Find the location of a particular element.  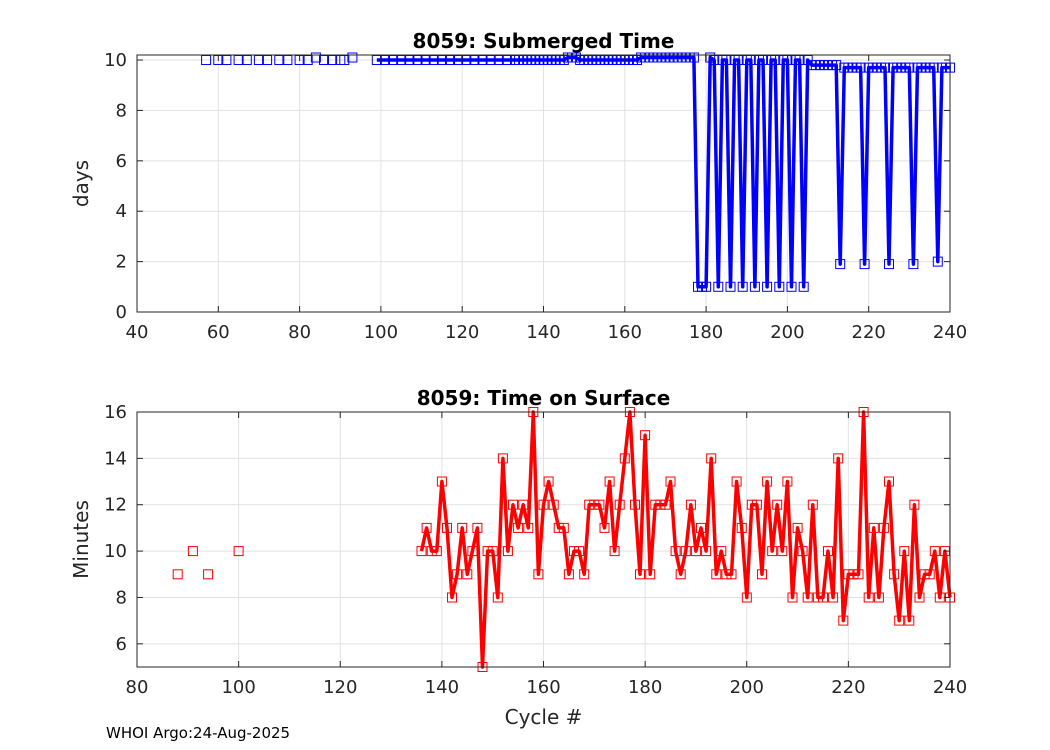

y-tick-label: 14 is located at coordinates (115, 458).